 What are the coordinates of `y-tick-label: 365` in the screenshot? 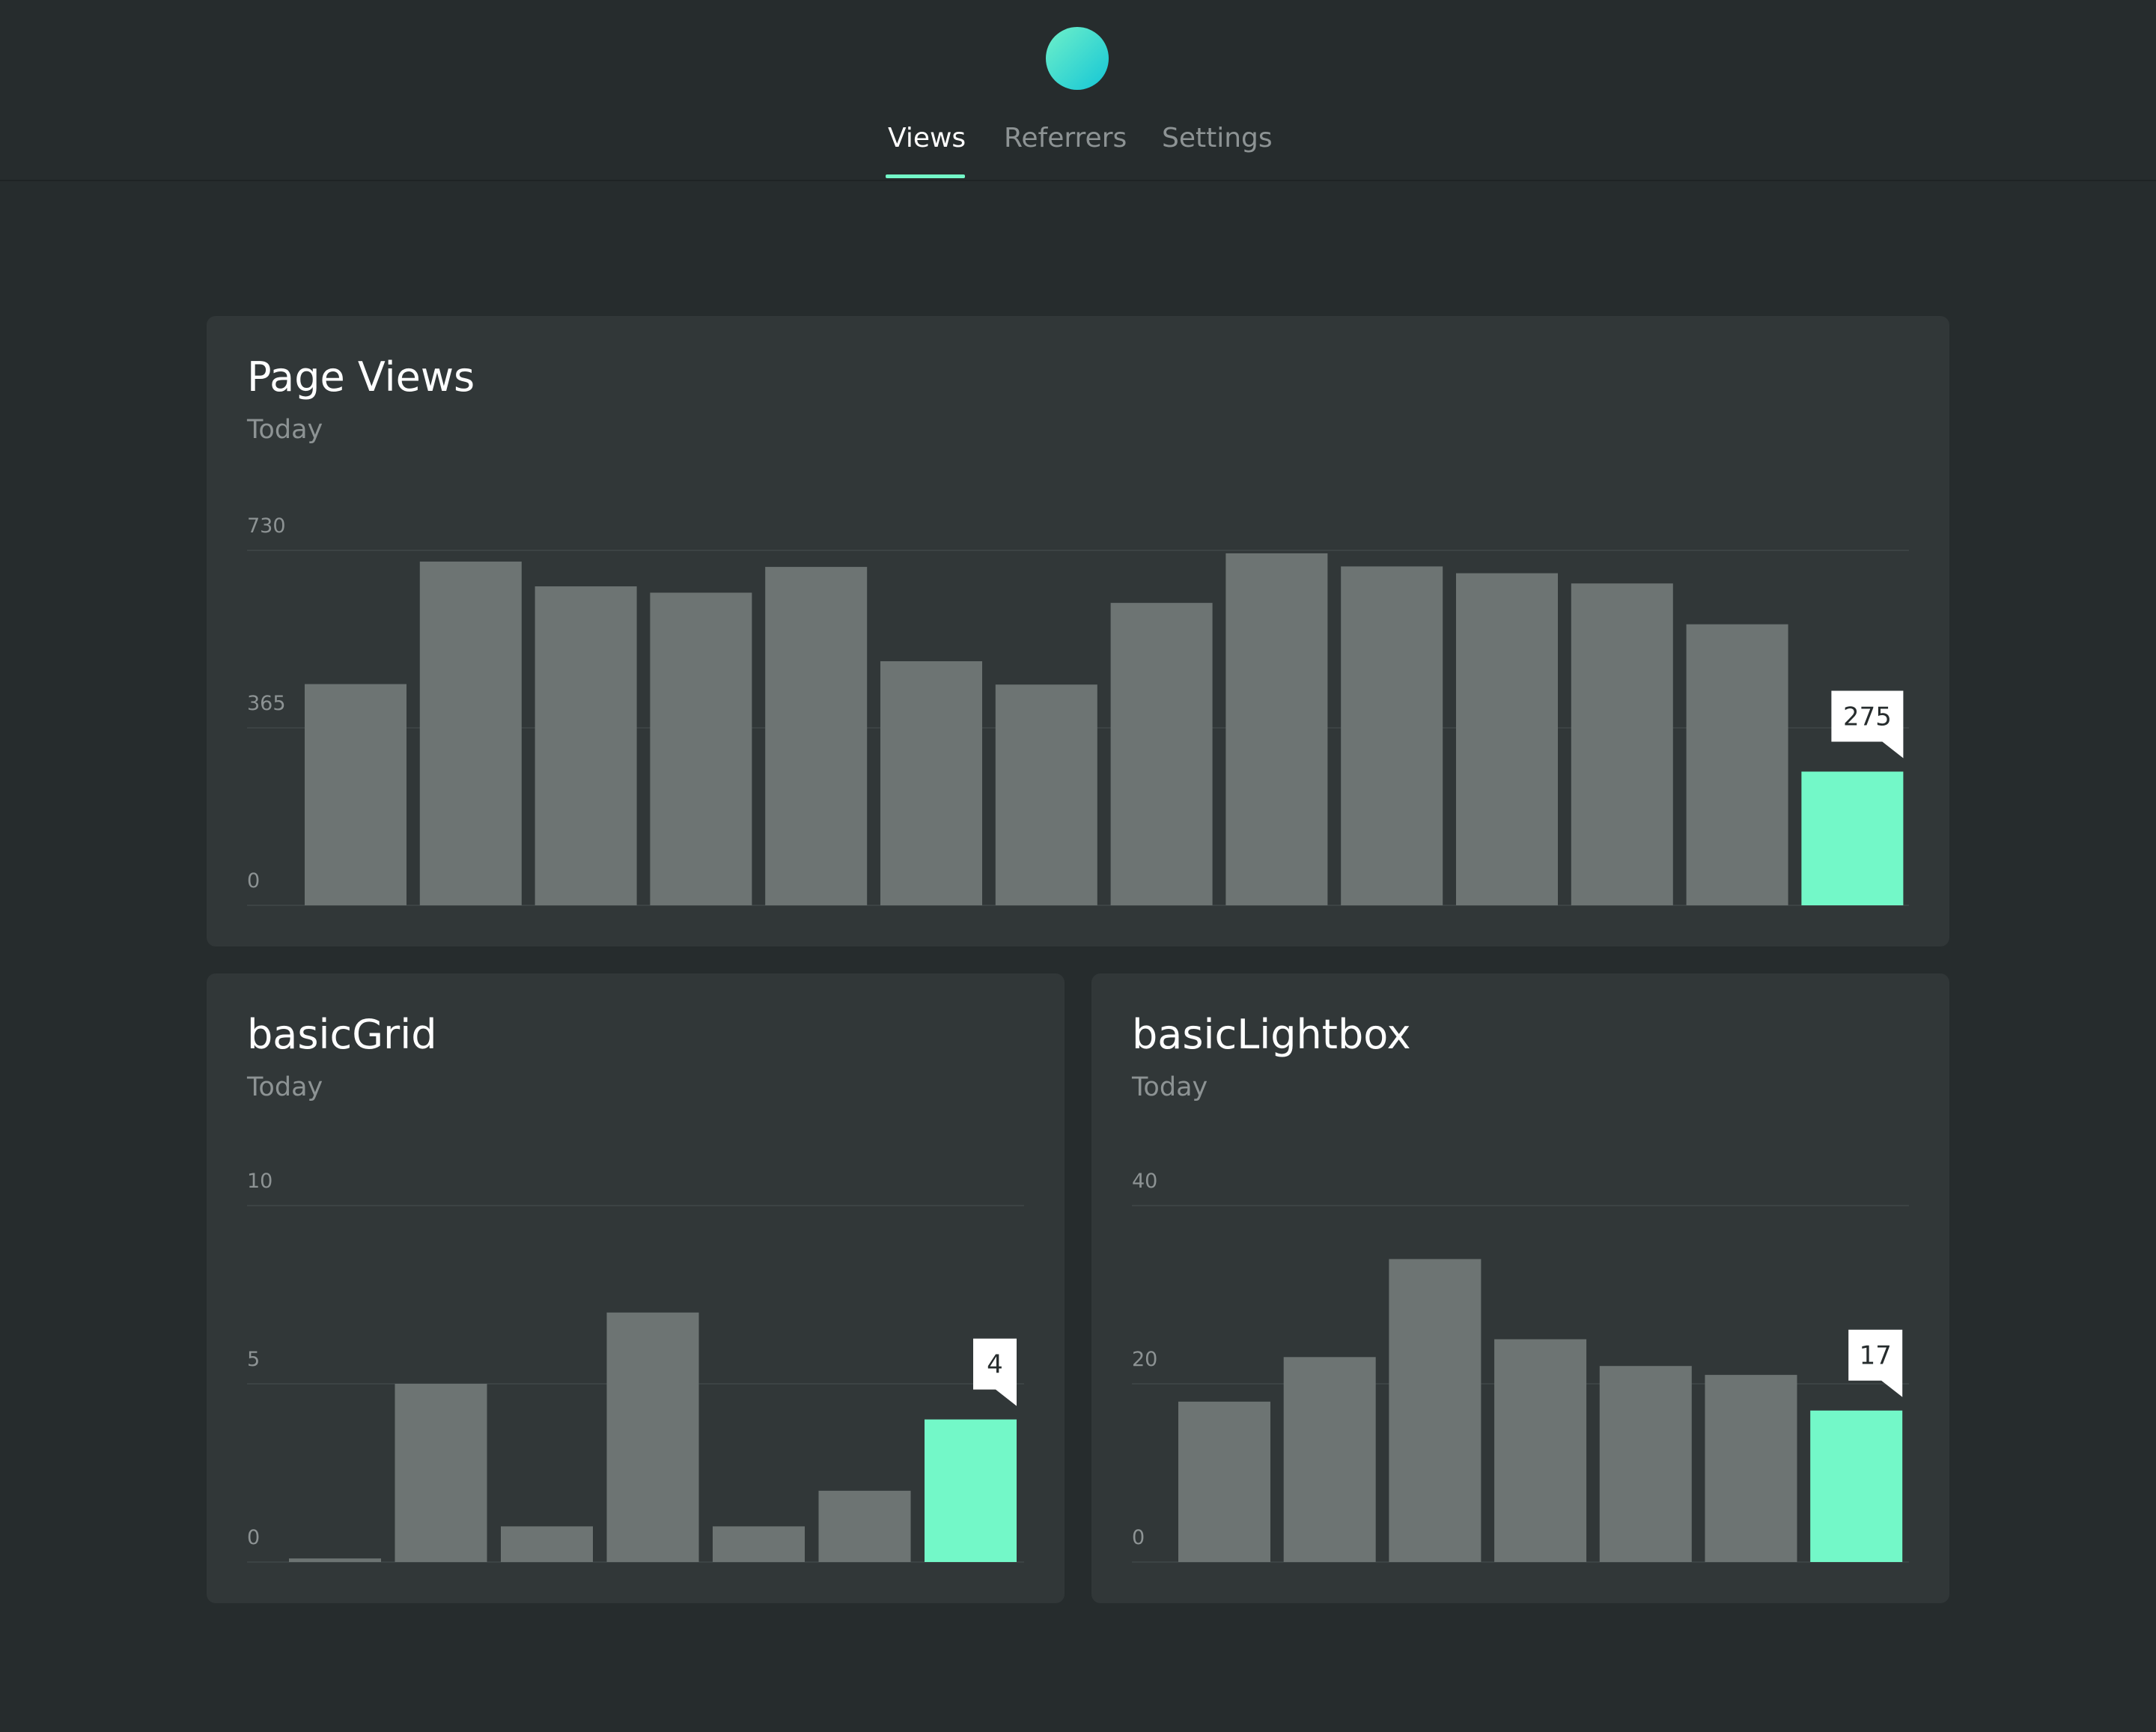 It's located at (266, 703).